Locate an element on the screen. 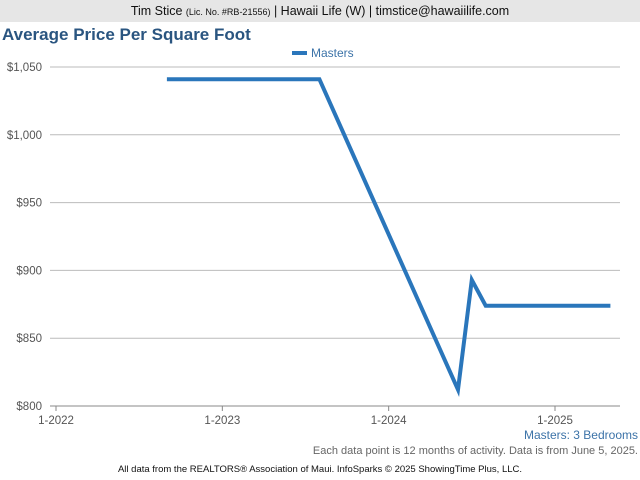 The height and width of the screenshot is (480, 640). chart-caption: Masters: 3 Bedrooms is located at coordinates (580, 435).